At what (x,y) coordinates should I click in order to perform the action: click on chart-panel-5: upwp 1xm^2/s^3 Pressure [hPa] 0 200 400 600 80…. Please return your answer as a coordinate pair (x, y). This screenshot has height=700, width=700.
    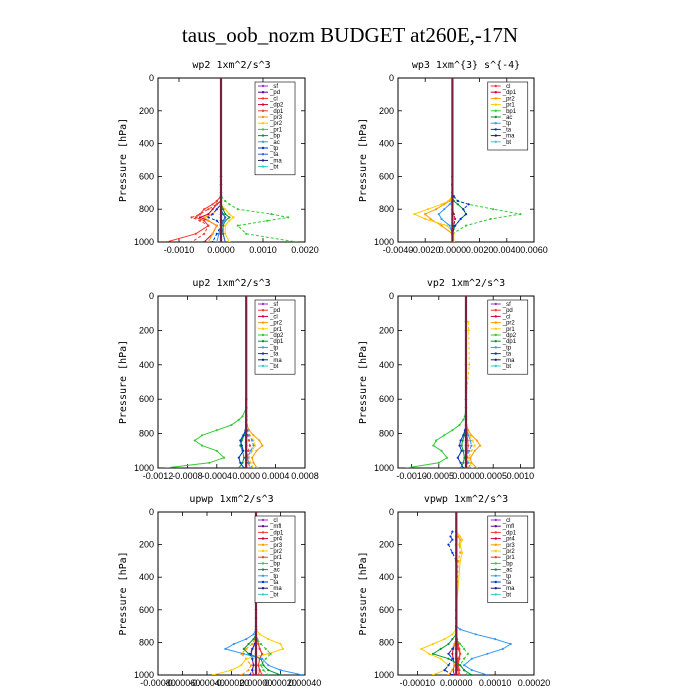
    Looking at the image, I should click on (219, 591).